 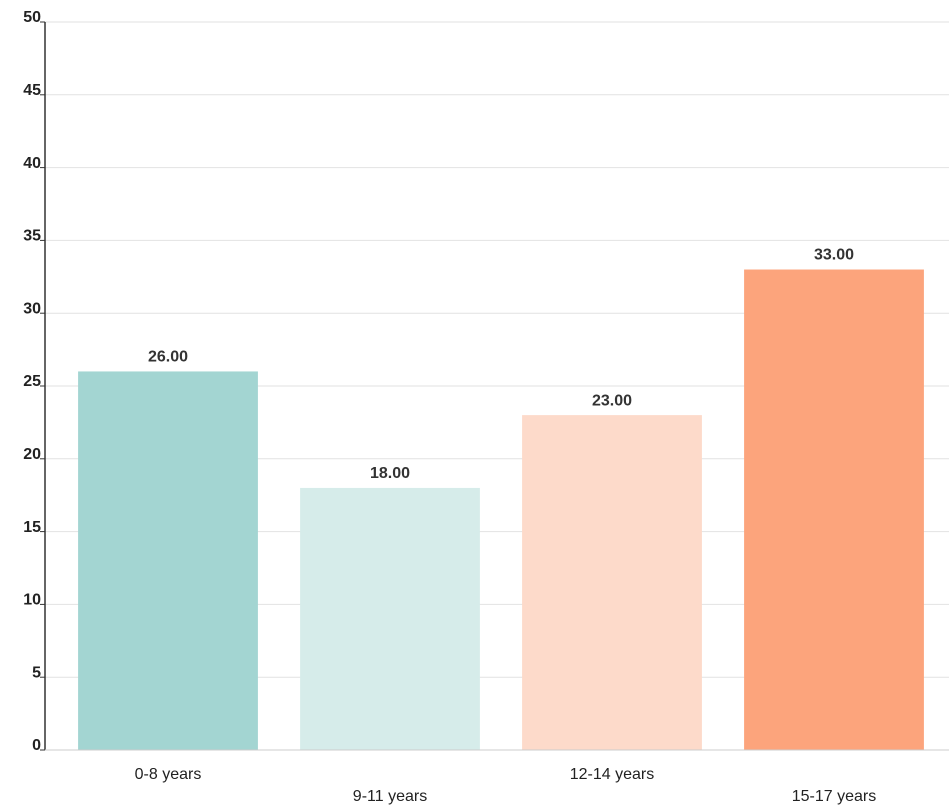 I want to click on value-label: 18.00, so click(x=390, y=473).